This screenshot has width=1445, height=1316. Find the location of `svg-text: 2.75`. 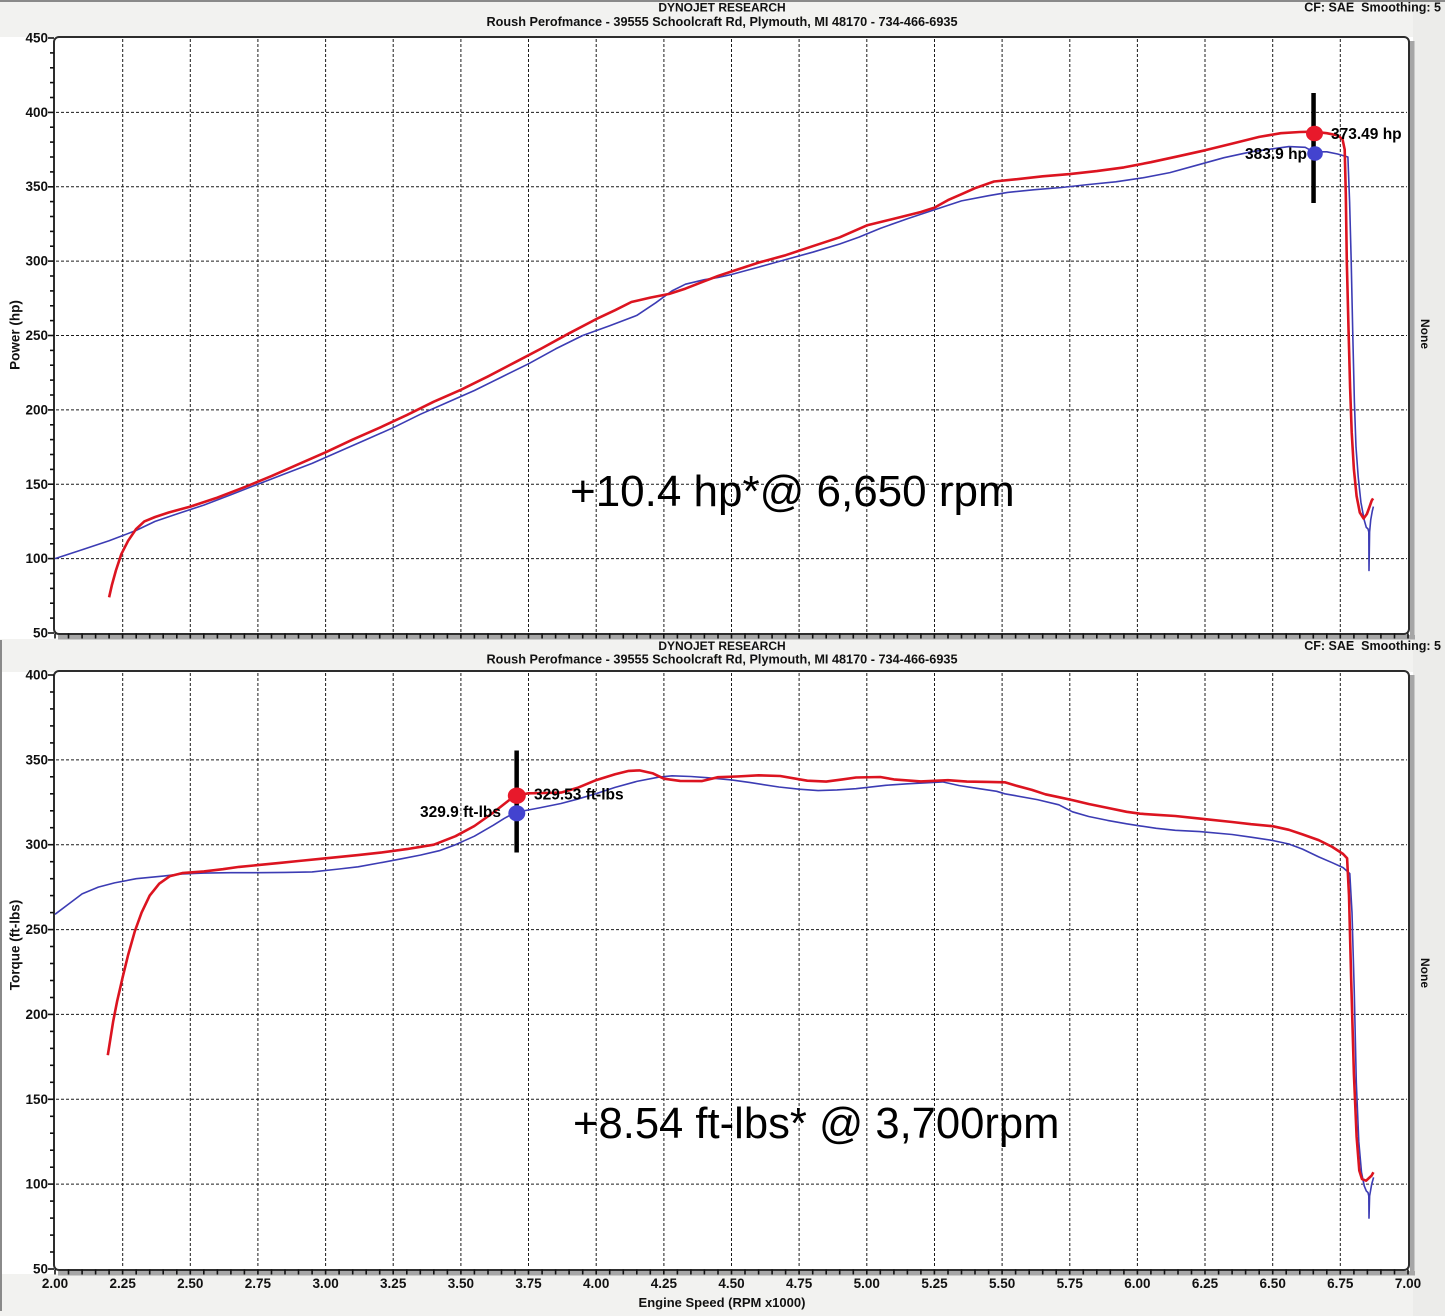

svg-text: 2.75 is located at coordinates (258, 1283).